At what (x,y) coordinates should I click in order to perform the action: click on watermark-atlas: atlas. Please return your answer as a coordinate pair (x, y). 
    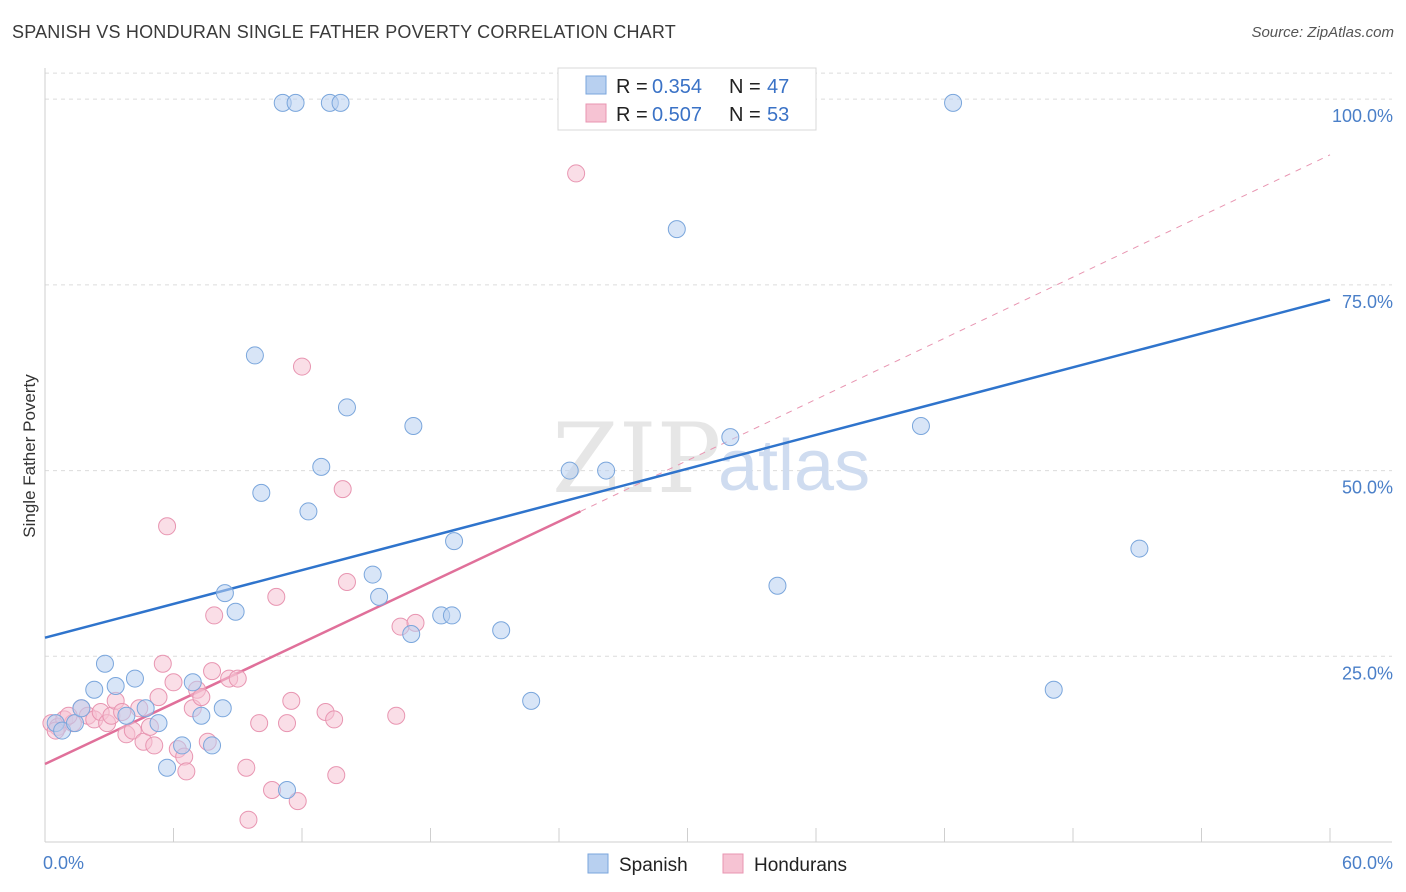
    Looking at the image, I should click on (794, 466).